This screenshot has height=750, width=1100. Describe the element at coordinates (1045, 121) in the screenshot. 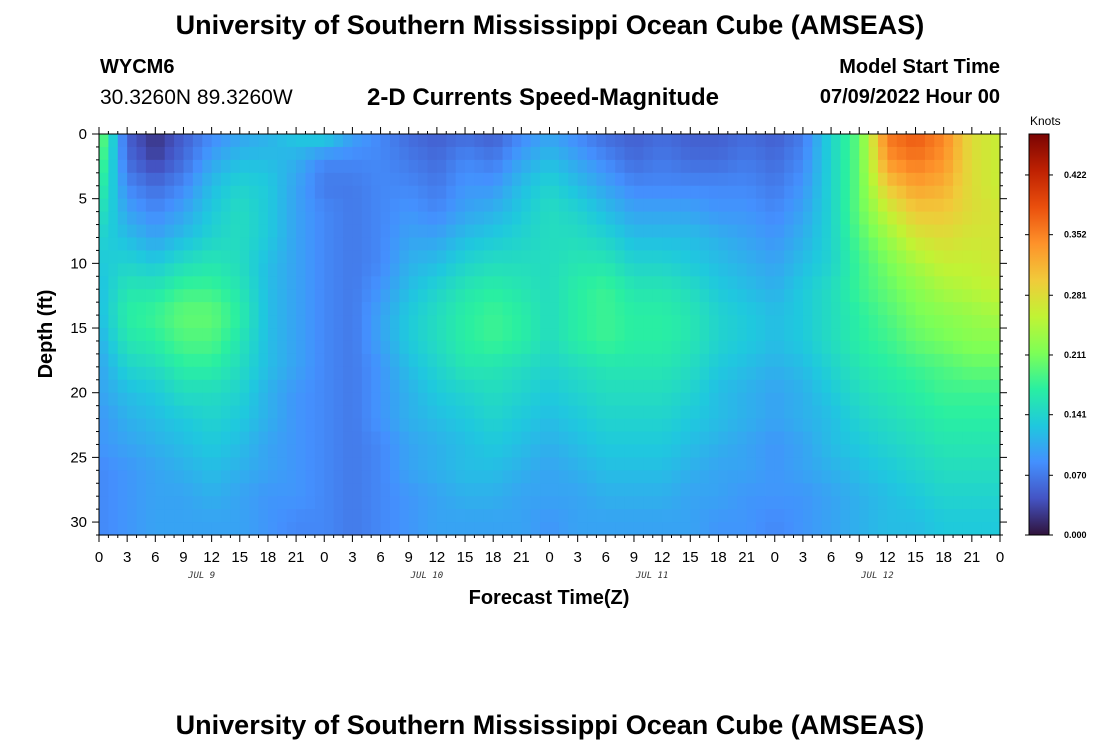

I see `colorbar-units: Knots` at that location.